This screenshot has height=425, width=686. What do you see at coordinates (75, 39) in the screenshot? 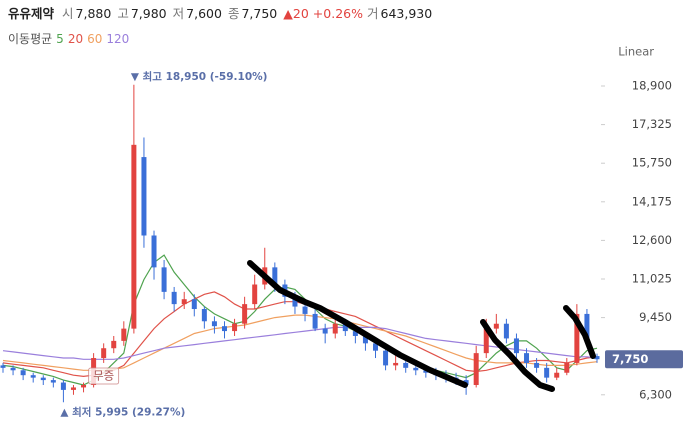
I see `legend-entry: 20` at bounding box center [75, 39].